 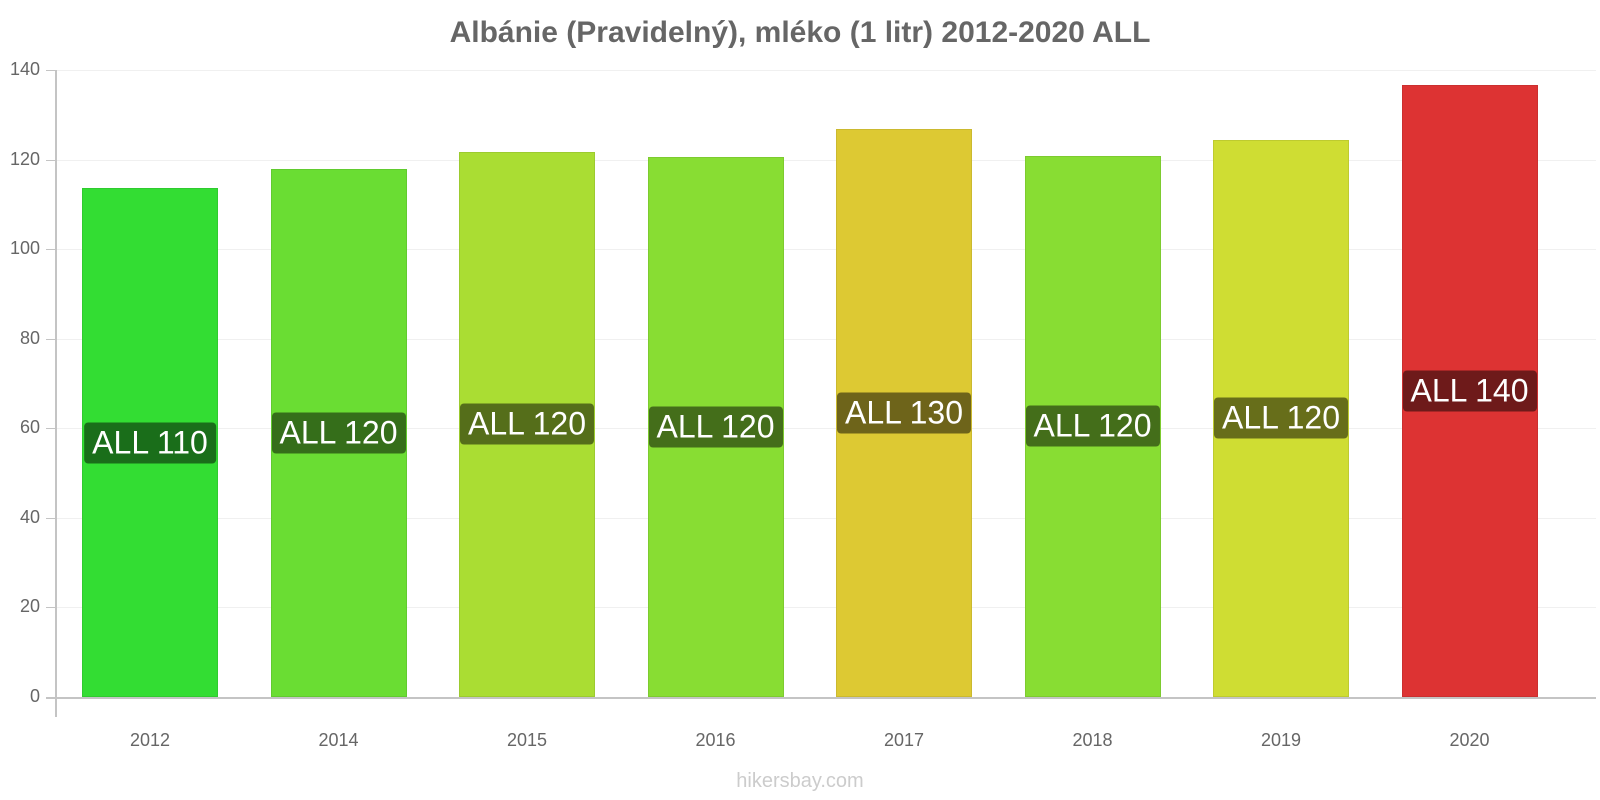 I want to click on y-tick-label: 0, so click(x=34, y=696).